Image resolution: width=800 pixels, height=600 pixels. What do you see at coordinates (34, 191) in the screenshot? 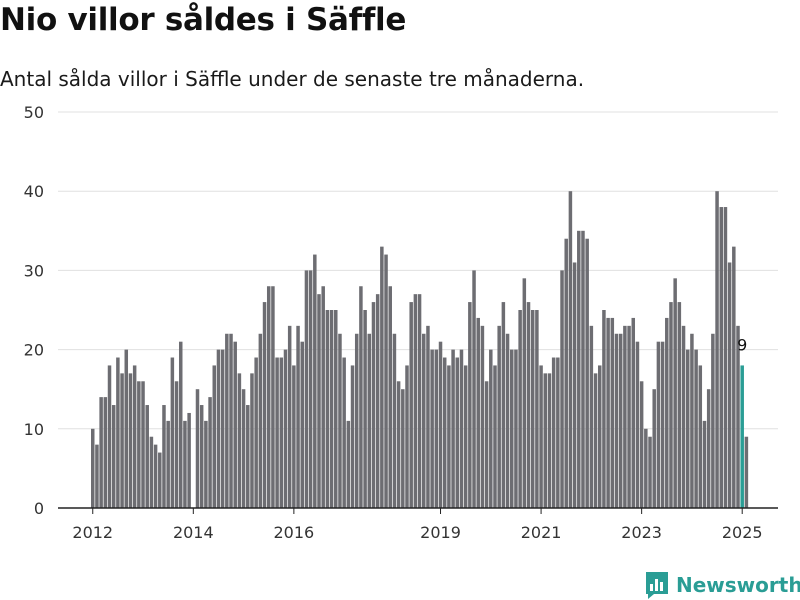
I see `y-tick-label: 40` at bounding box center [34, 191].